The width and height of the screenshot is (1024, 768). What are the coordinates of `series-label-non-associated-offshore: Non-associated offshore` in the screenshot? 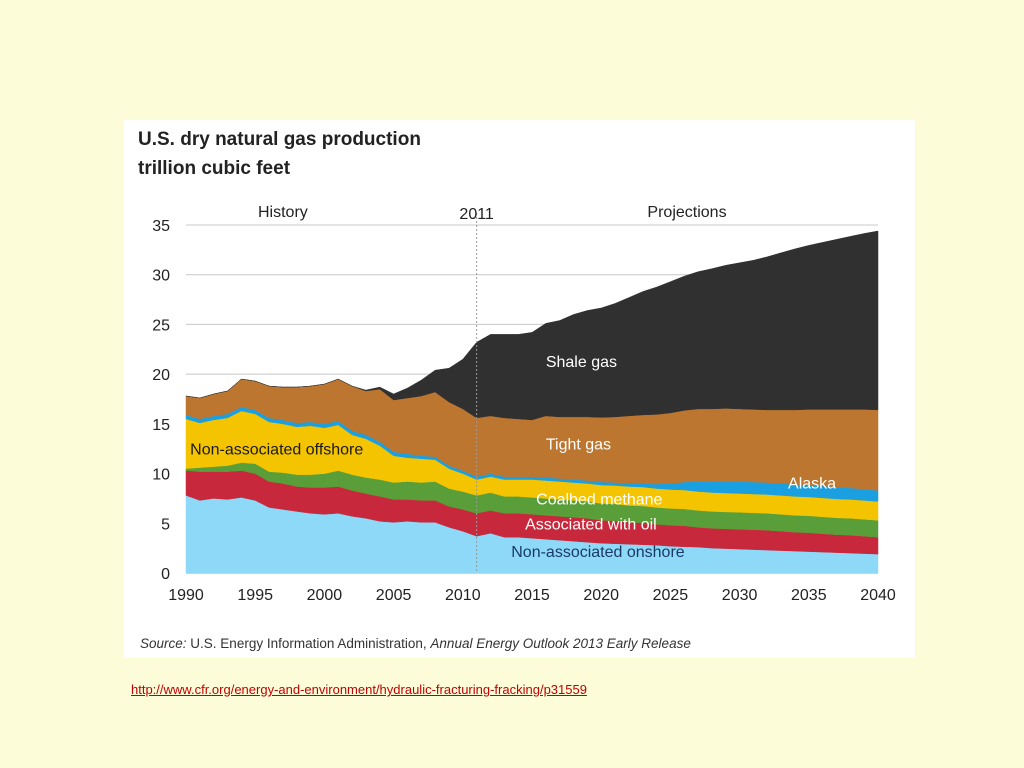 It's located at (276, 450).